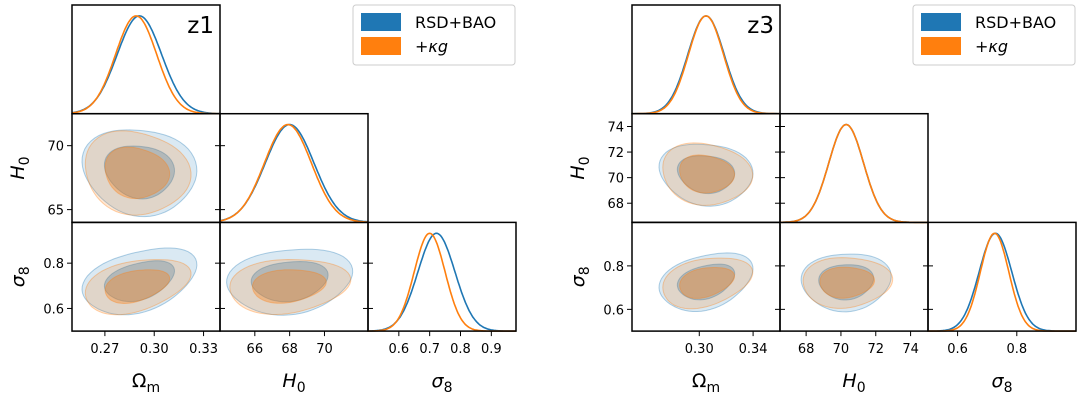 Image resolution: width=1079 pixels, height=403 pixels. What do you see at coordinates (875, 349) in the screenshot?
I see `x-tick-label: 72` at bounding box center [875, 349].